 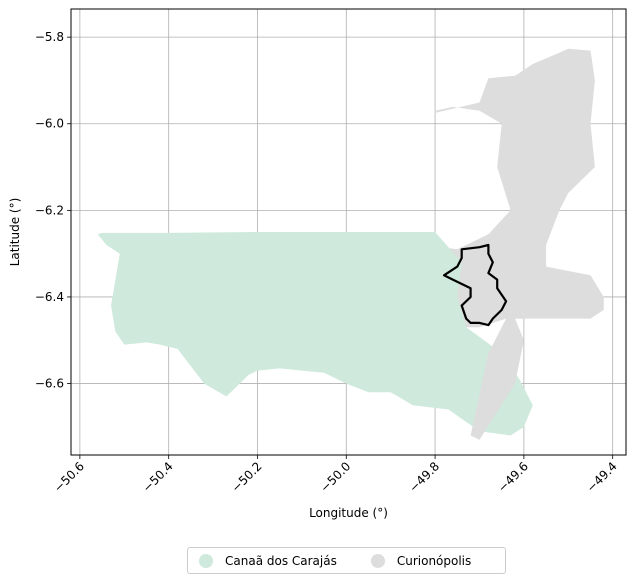 I want to click on y-axis-title: Latitude (°), so click(x=15, y=232).